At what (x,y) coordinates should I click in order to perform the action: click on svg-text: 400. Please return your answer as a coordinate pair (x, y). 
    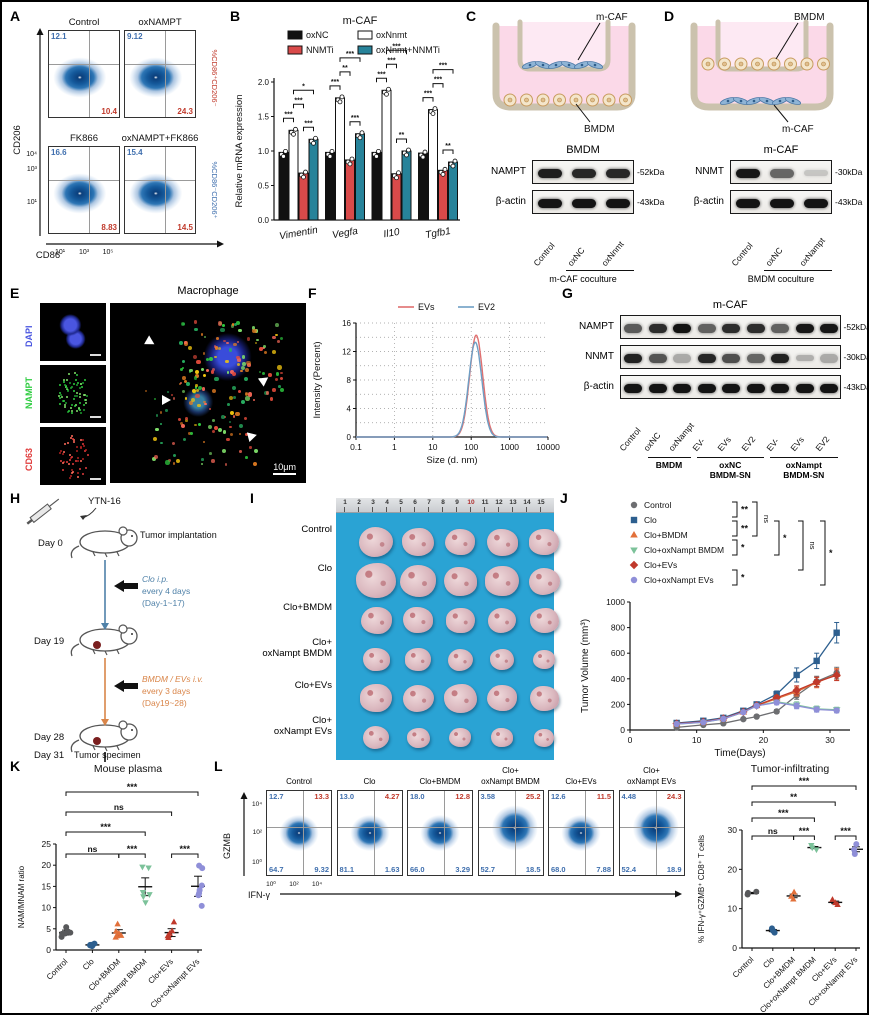
    Looking at the image, I should click on (618, 679).